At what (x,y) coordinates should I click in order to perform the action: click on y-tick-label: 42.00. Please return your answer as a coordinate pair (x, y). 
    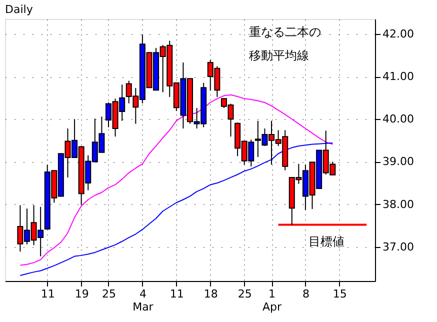
    Looking at the image, I should click on (398, 33).